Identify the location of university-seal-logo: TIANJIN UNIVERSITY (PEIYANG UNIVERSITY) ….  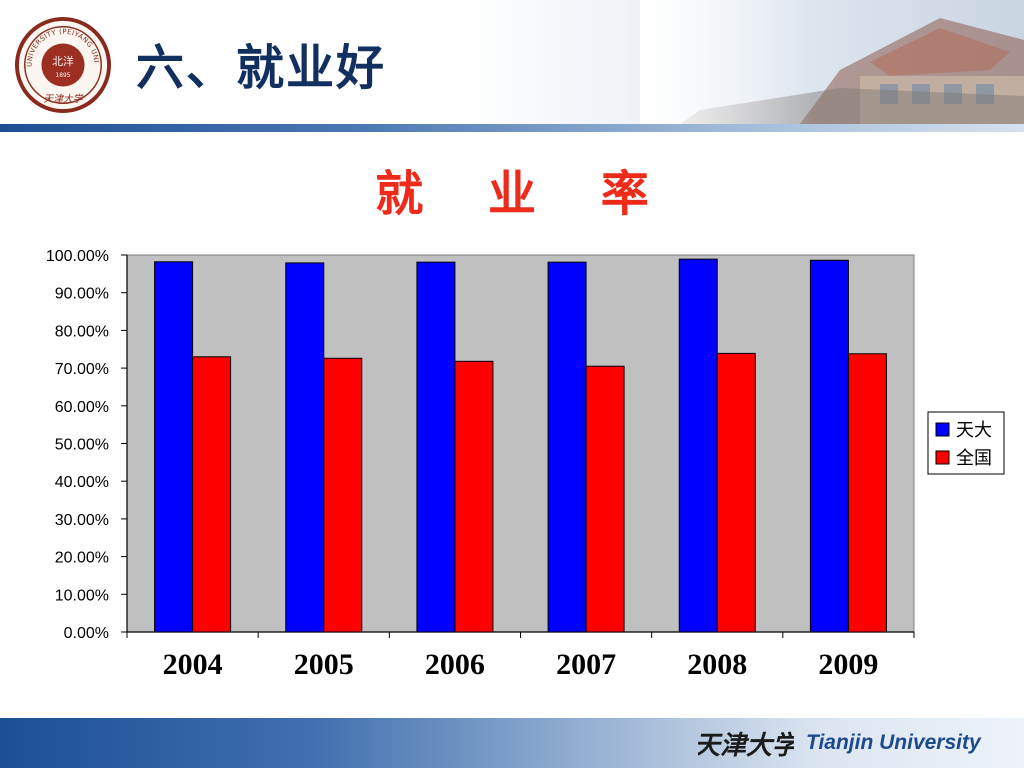
(63, 65).